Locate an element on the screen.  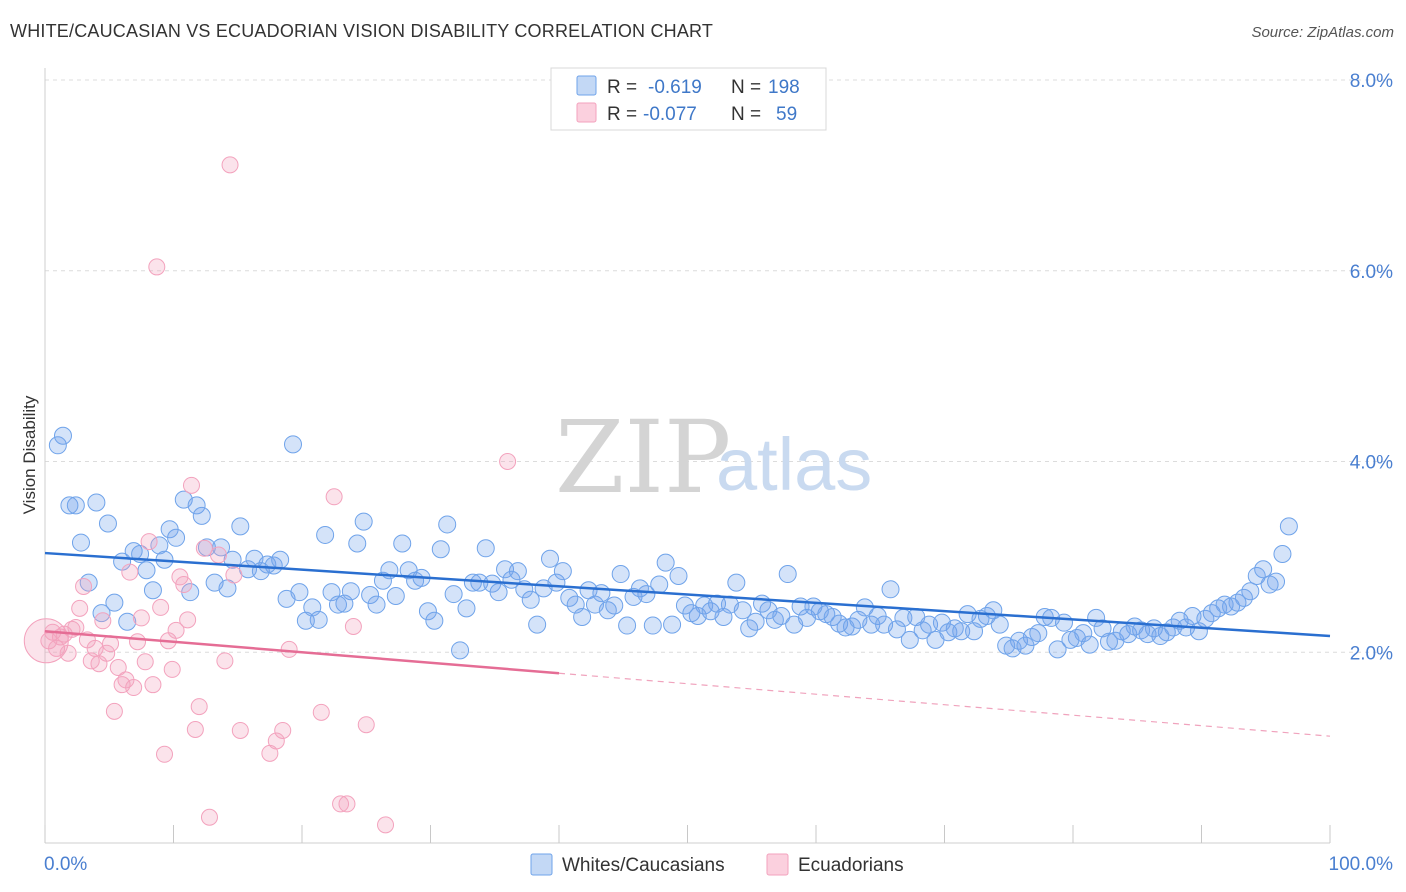
x-tick-labels: 0.0% 100.0% is located at coordinates (718, 864).